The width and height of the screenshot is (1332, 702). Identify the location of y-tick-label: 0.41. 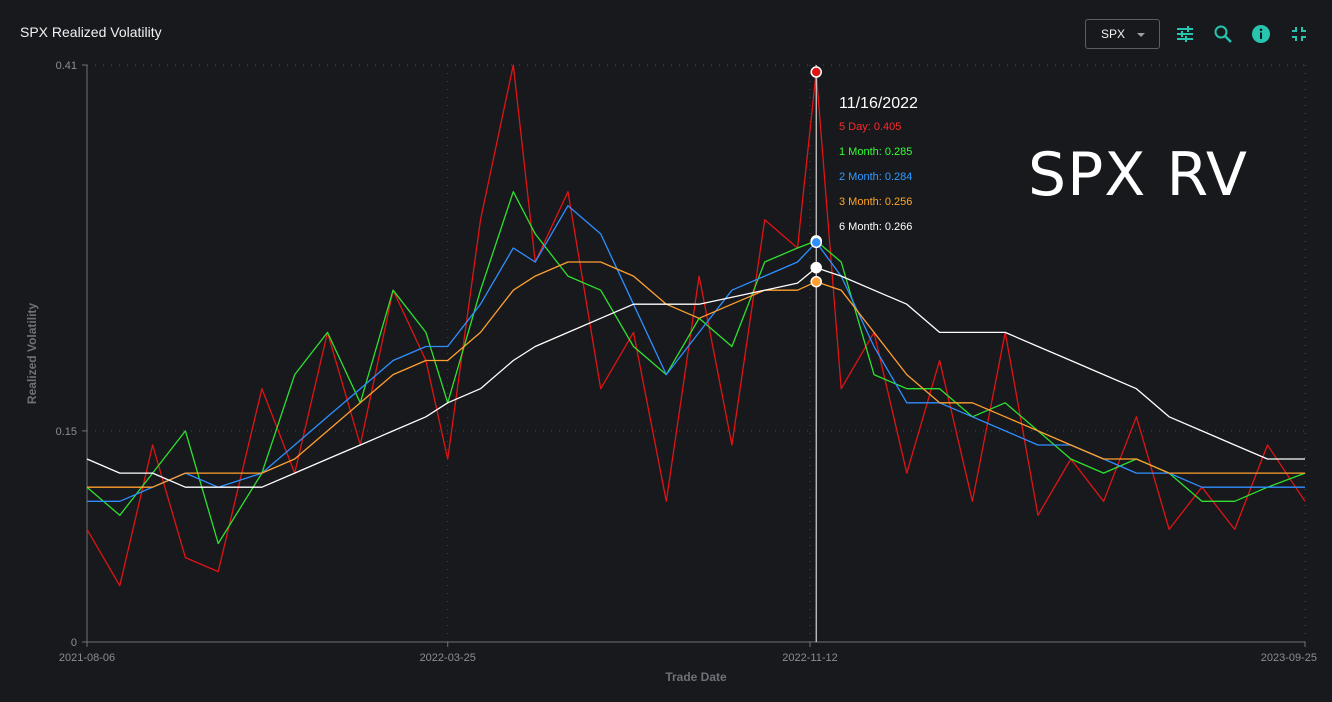
(66, 66).